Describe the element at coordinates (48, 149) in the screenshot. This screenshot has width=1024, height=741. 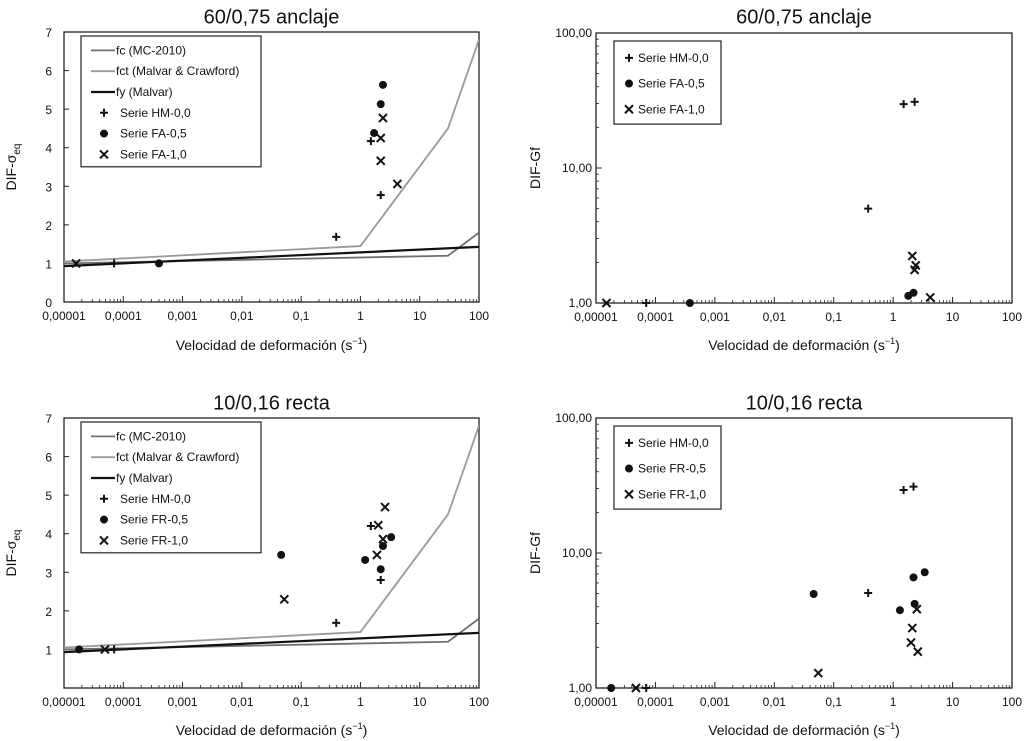
I see `y-tick-label: 4` at that location.